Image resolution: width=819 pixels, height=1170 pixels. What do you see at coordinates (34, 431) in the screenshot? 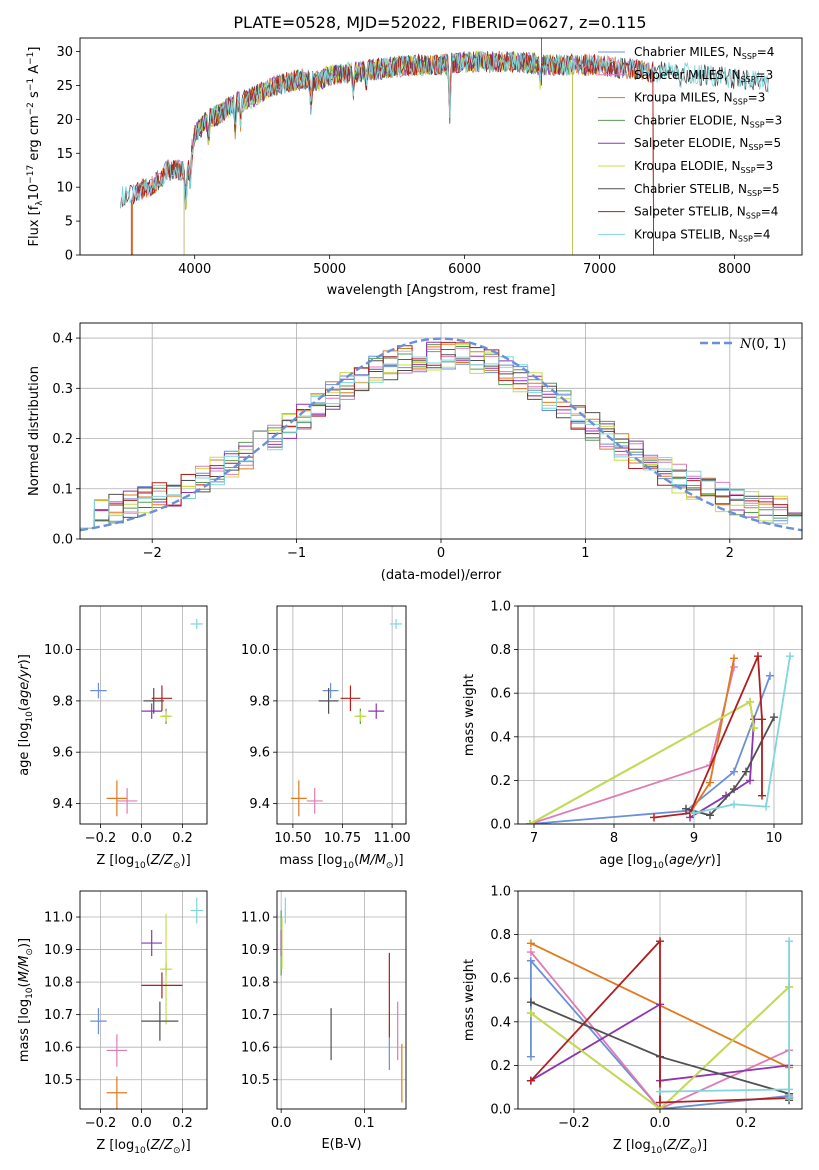
I see `y-axis-label: Normed distribution` at bounding box center [34, 431].